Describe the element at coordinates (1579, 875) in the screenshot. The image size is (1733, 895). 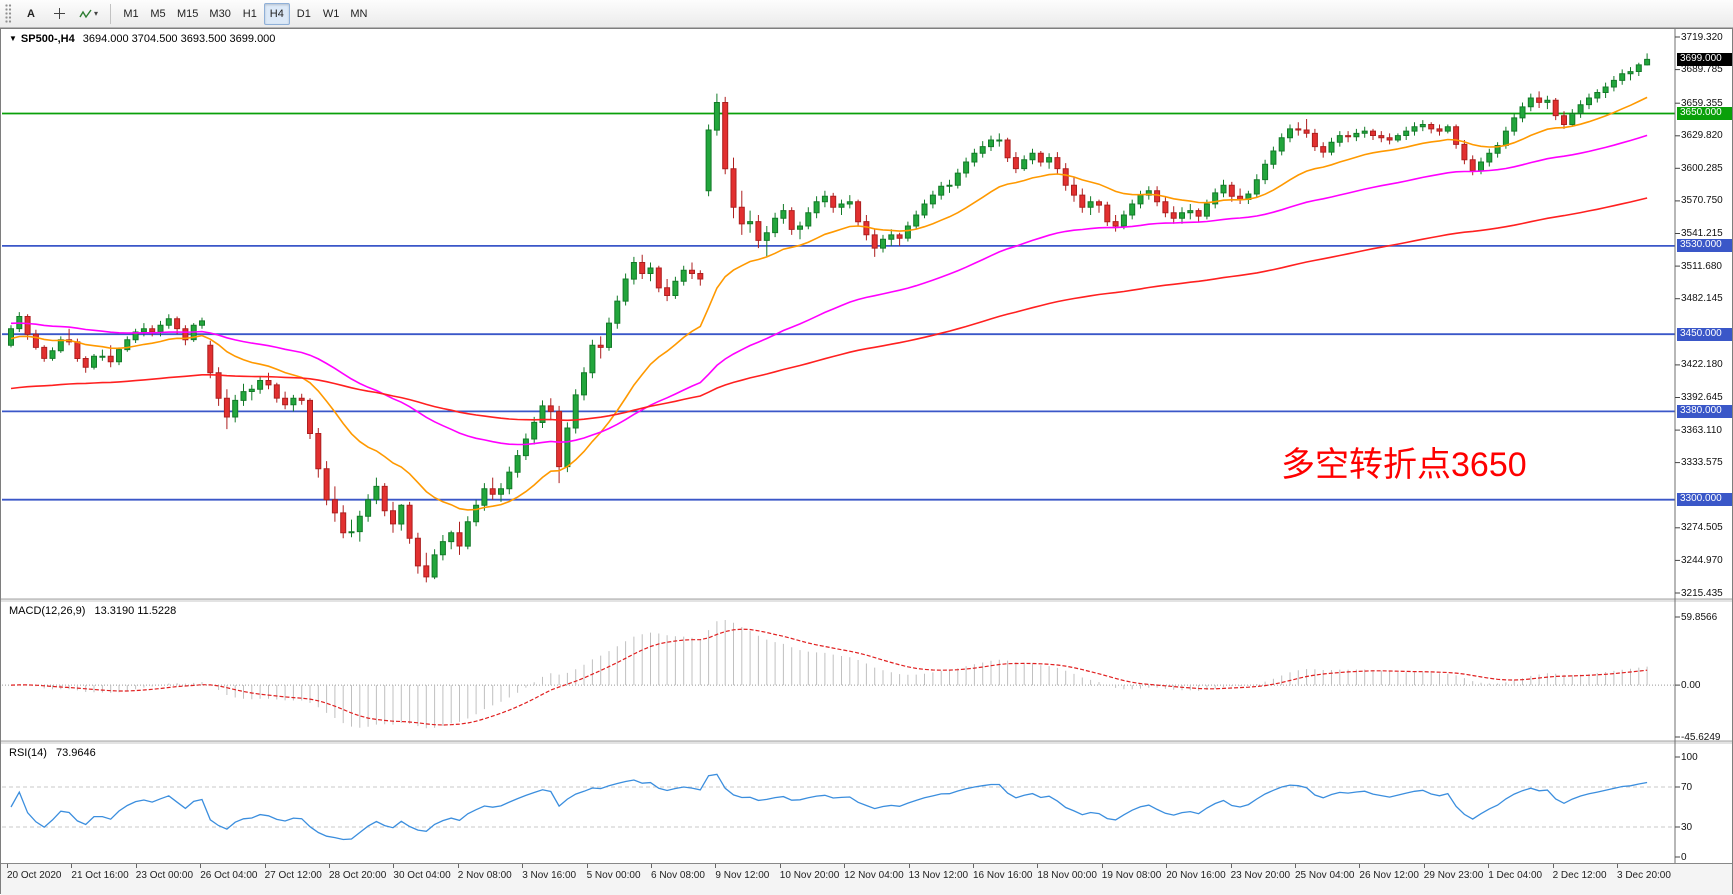
I see `time-tick-label: 2 Dec 12:00` at that location.